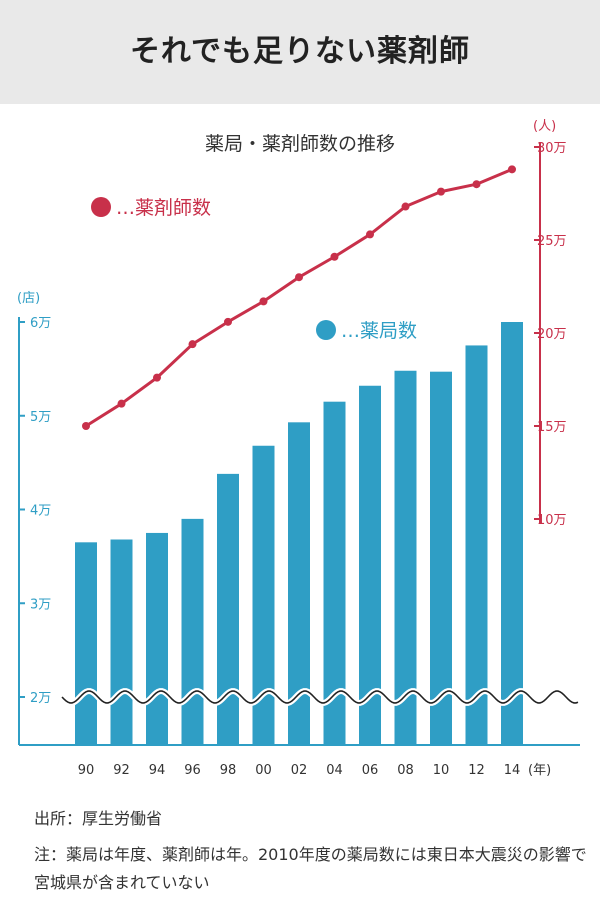 The image size is (600, 919). I want to click on source-text: 出所：厚生労働省, so click(98, 818).